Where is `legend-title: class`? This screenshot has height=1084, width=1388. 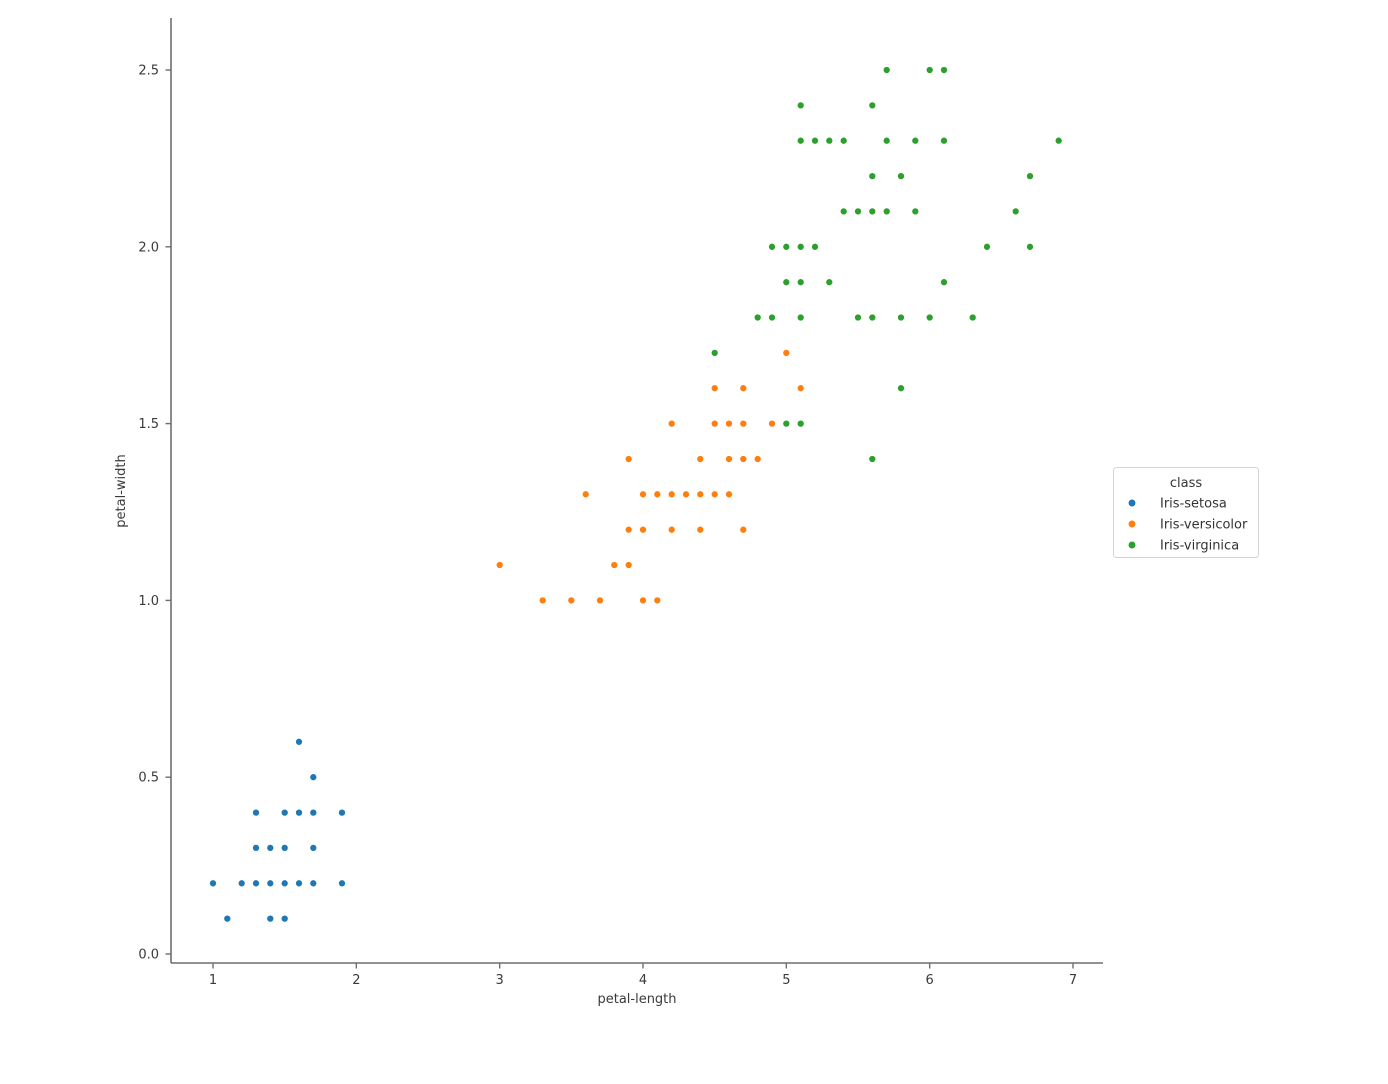
legend-title: class is located at coordinates (1186, 483).